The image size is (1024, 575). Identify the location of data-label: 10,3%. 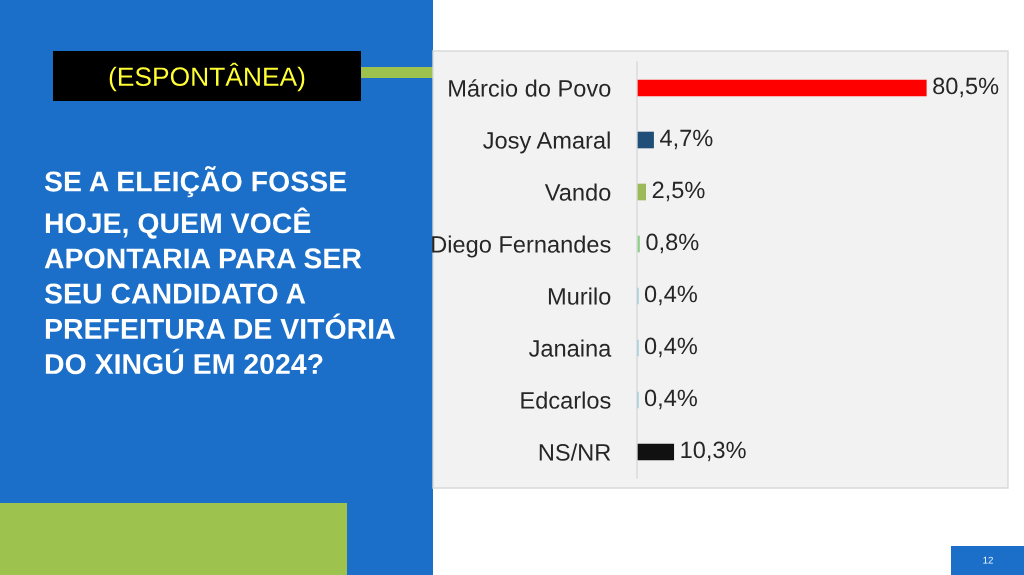
(713, 451).